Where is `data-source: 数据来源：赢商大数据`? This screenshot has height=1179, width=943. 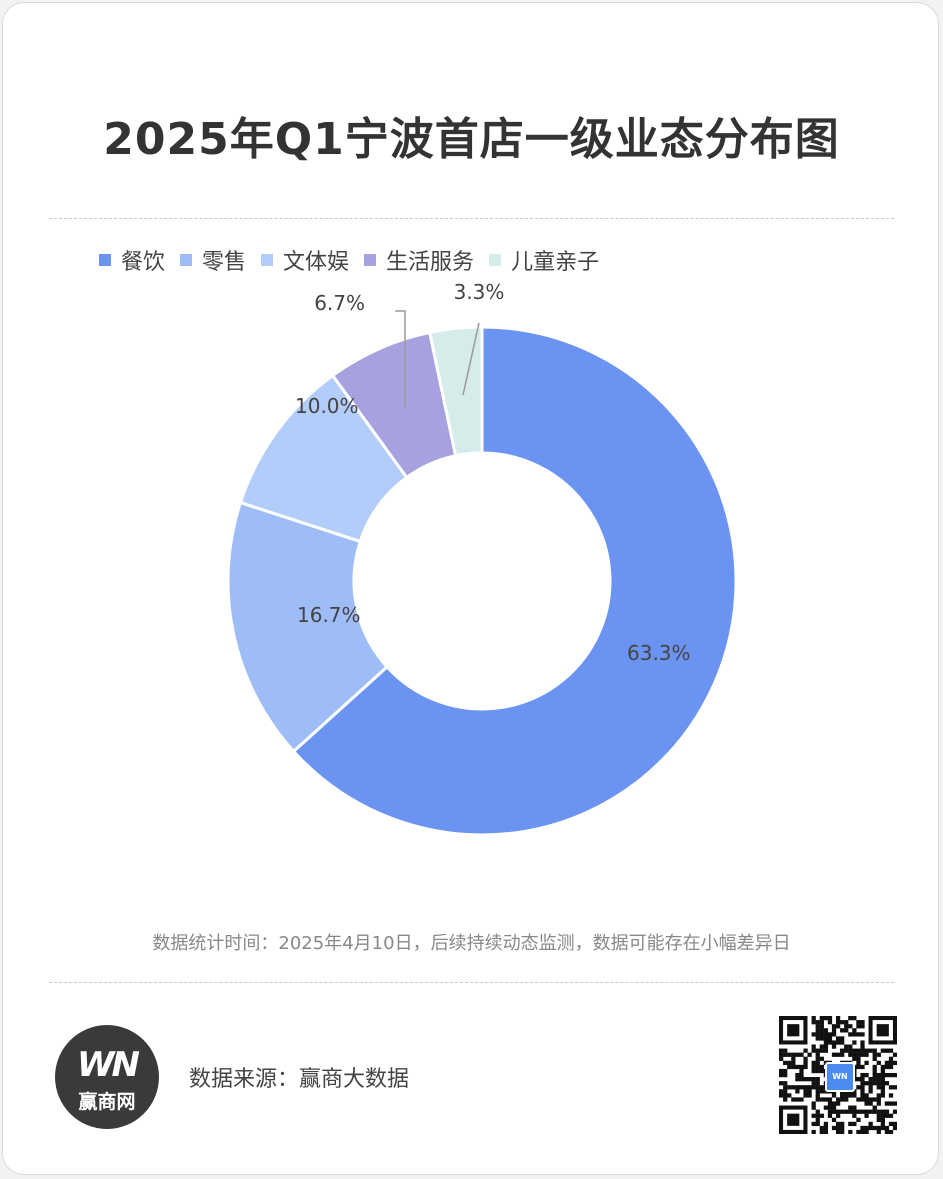 data-source: 数据来源：赢商大数据 is located at coordinates (299, 1079).